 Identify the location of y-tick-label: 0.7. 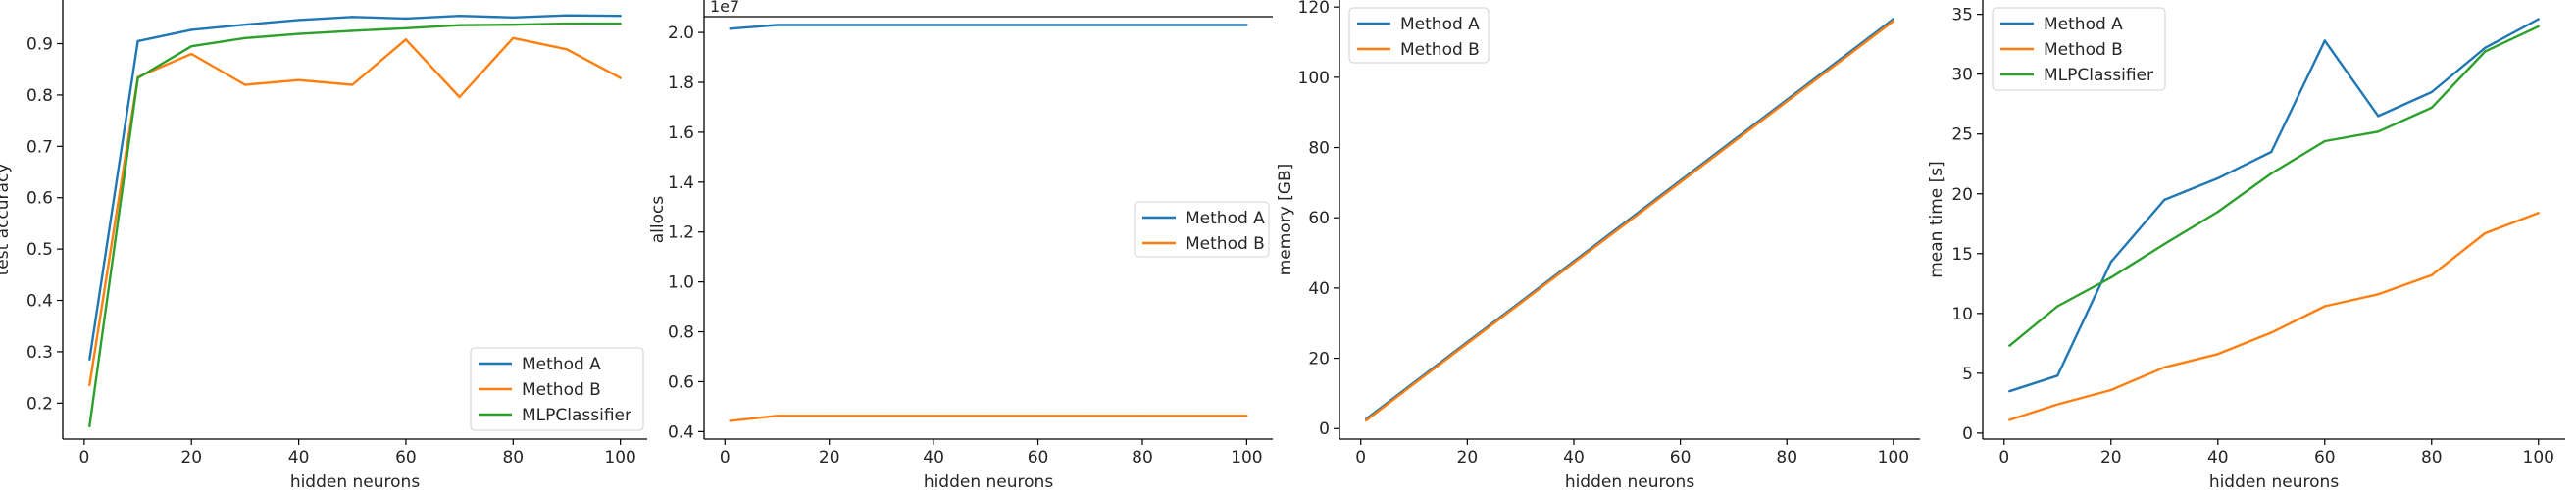
(40, 147).